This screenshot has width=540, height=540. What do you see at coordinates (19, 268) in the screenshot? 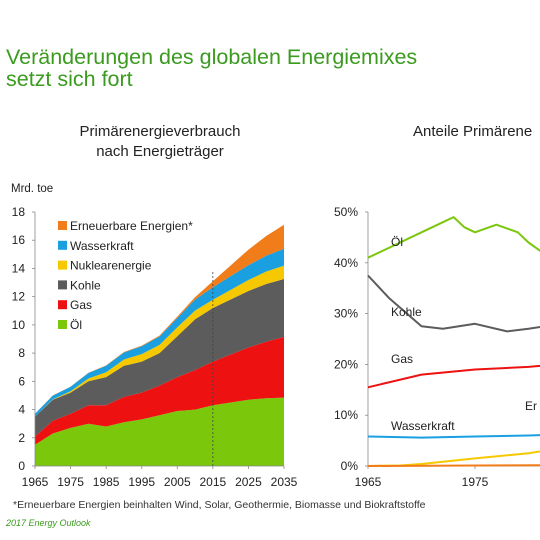
I see `left-y-tick-label: 14` at bounding box center [19, 268].